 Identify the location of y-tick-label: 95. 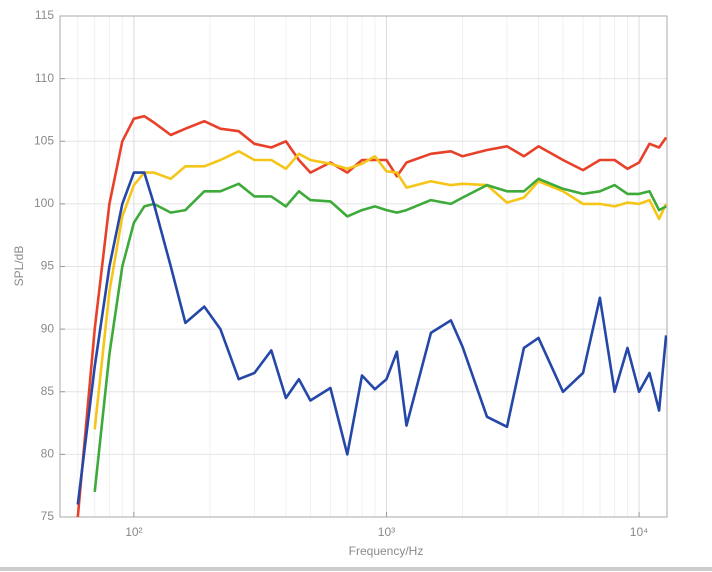
(48, 266).